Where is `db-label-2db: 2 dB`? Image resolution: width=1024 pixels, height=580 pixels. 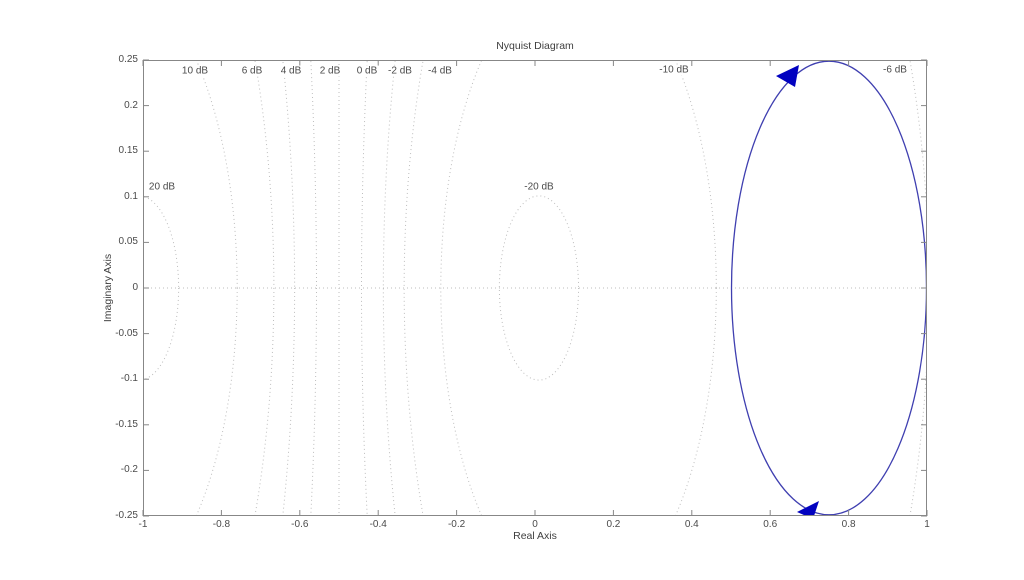
db-label-2db: 2 dB is located at coordinates (330, 71).